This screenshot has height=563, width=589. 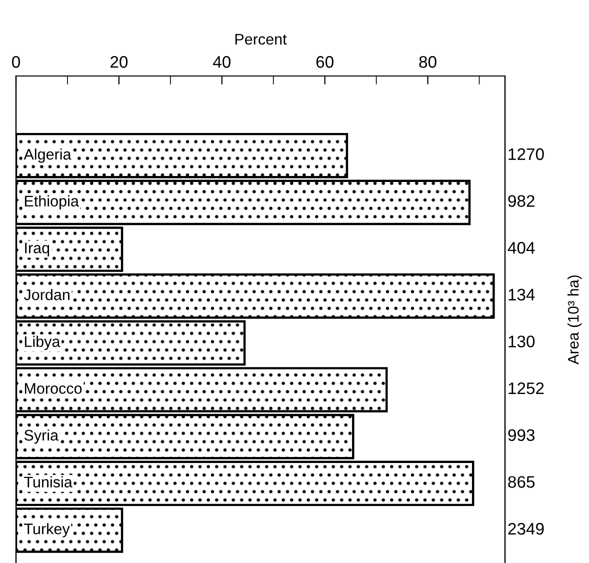 I want to click on text: 1270, so click(x=526, y=154).